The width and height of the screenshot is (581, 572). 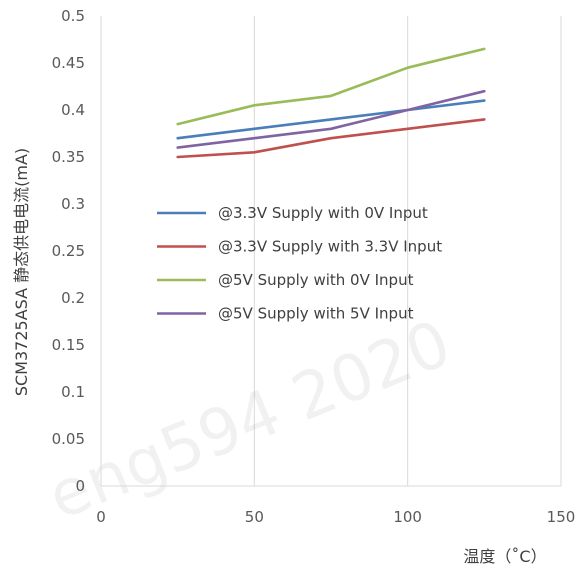 What do you see at coordinates (335, 517) in the screenshot?
I see `x-tick-labels: 0 50 100 150` at bounding box center [335, 517].